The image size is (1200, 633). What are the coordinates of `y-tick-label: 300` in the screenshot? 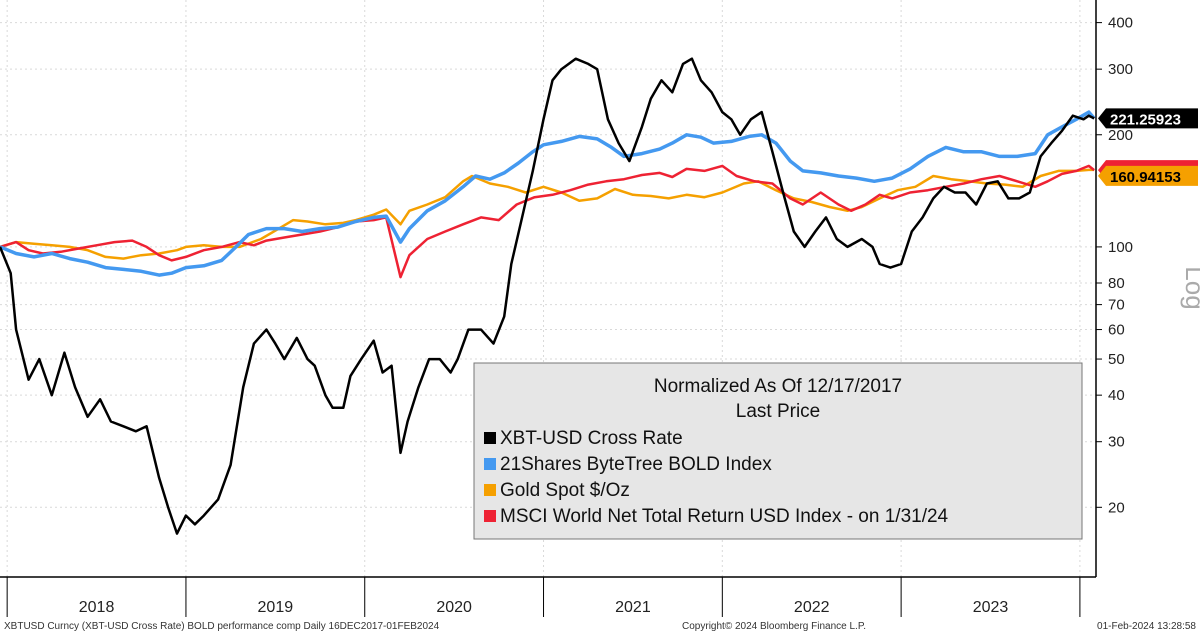 It's located at (1120, 69).